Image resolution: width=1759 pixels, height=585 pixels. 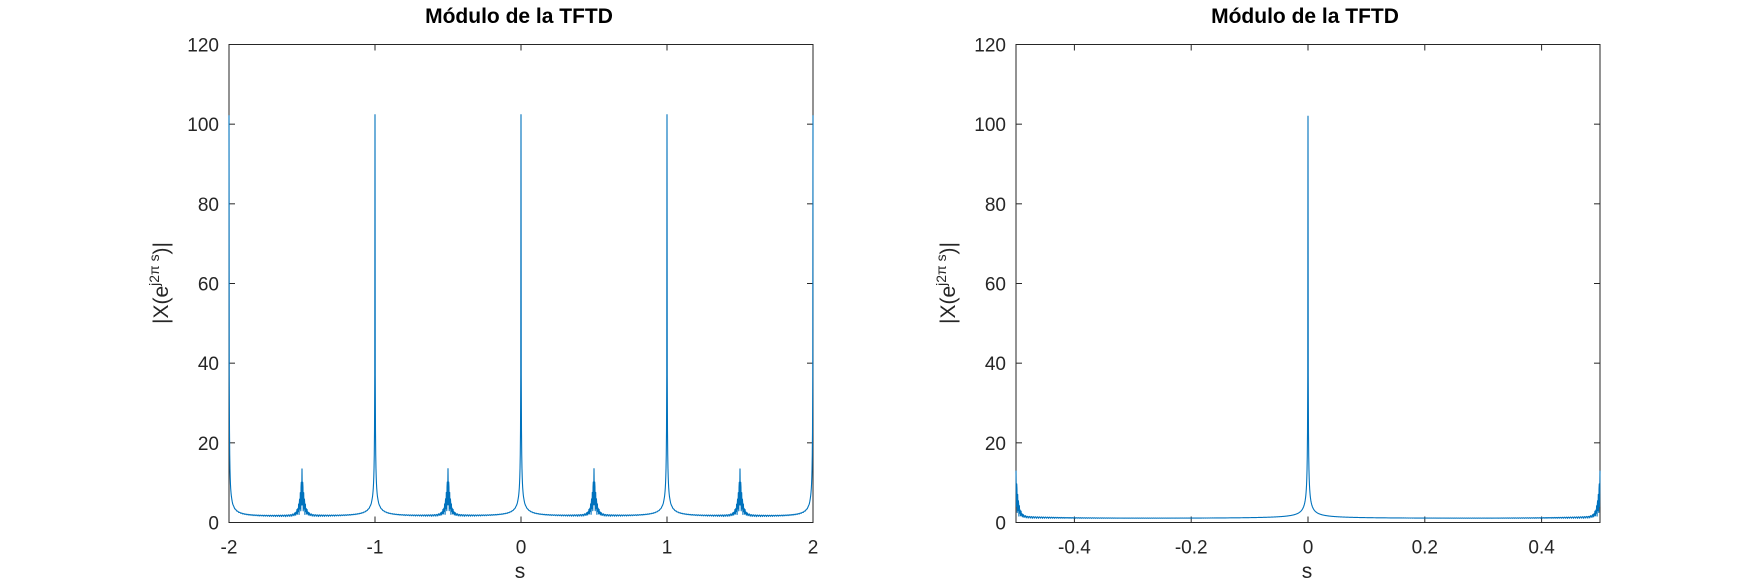 I want to click on right-plot-ytick-label: 60, so click(x=995, y=285).